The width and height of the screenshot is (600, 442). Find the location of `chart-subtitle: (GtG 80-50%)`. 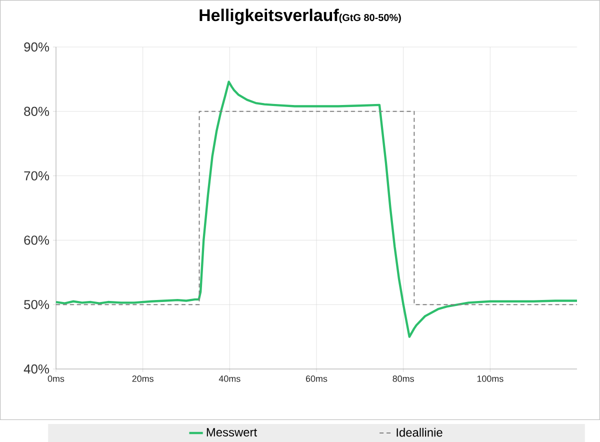

chart-subtitle: (GtG 80-50%) is located at coordinates (370, 19).